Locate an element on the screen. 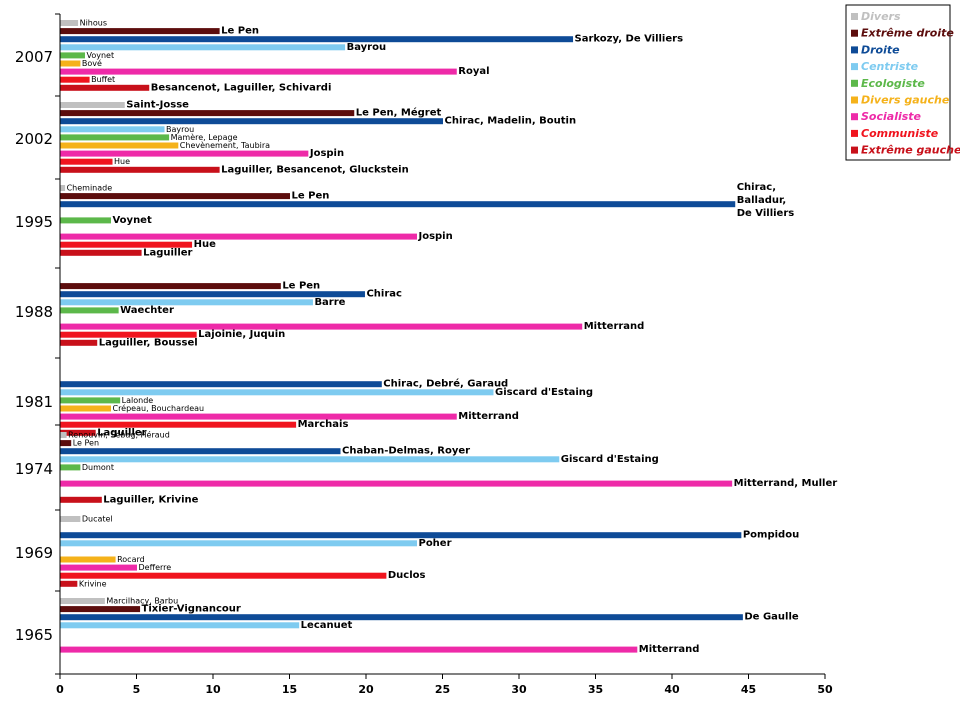 Image resolution: width=960 pixels, height=717 pixels. bar-label-1981-divers_gauche: Crépeau, Bouchardeau is located at coordinates (158, 408).